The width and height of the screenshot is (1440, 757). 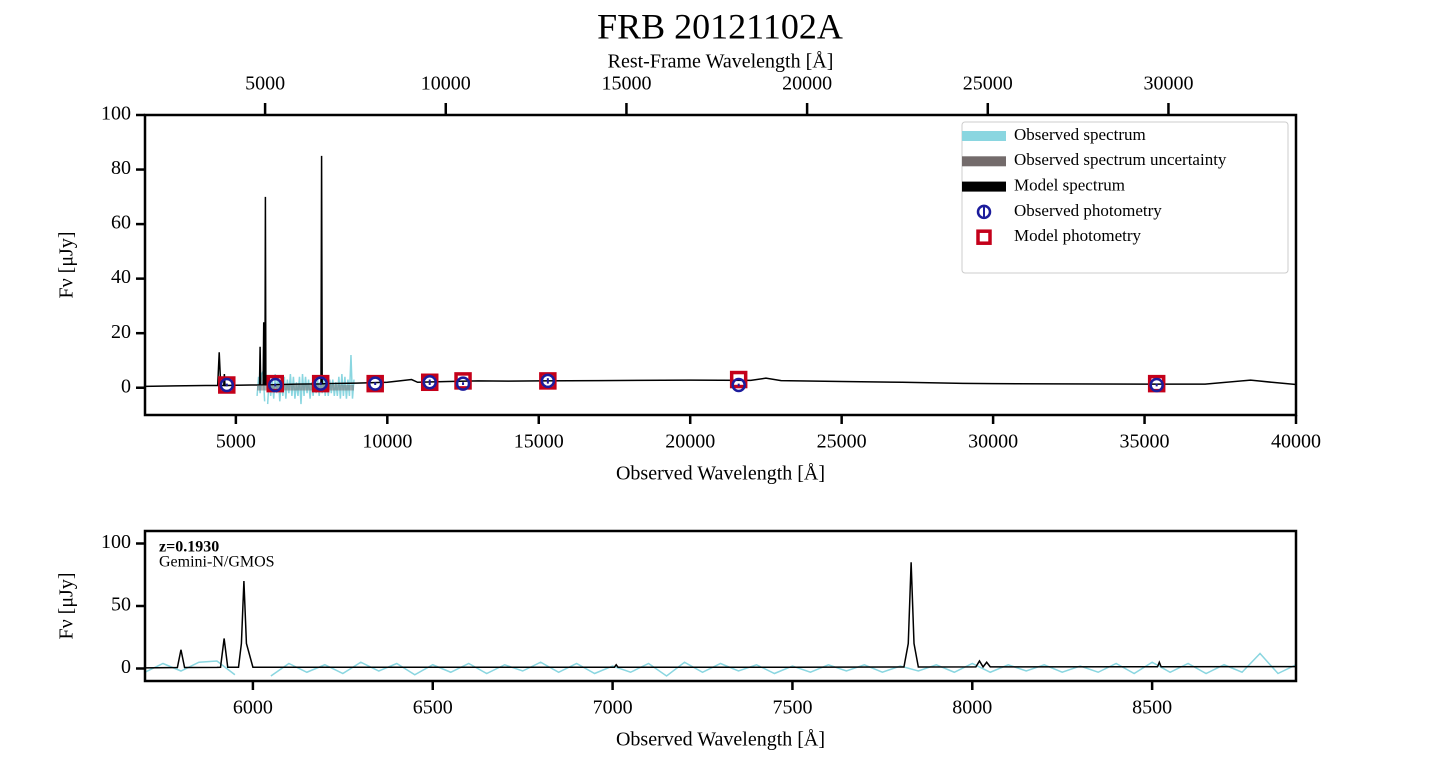 What do you see at coordinates (217, 562) in the screenshot?
I see `annotation: Gemini-N/GMOS` at bounding box center [217, 562].